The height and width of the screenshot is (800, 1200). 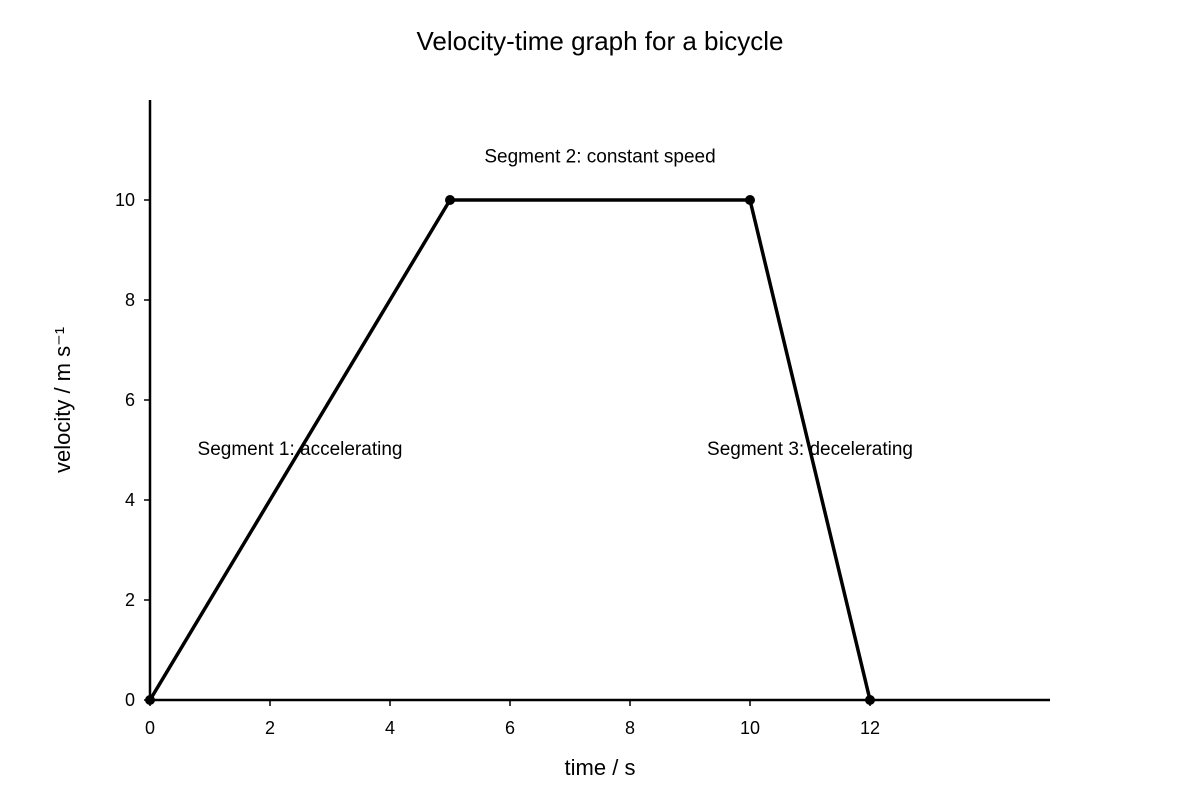 I want to click on y-axis-label: velocity / m s⁻¹, so click(x=62, y=400).